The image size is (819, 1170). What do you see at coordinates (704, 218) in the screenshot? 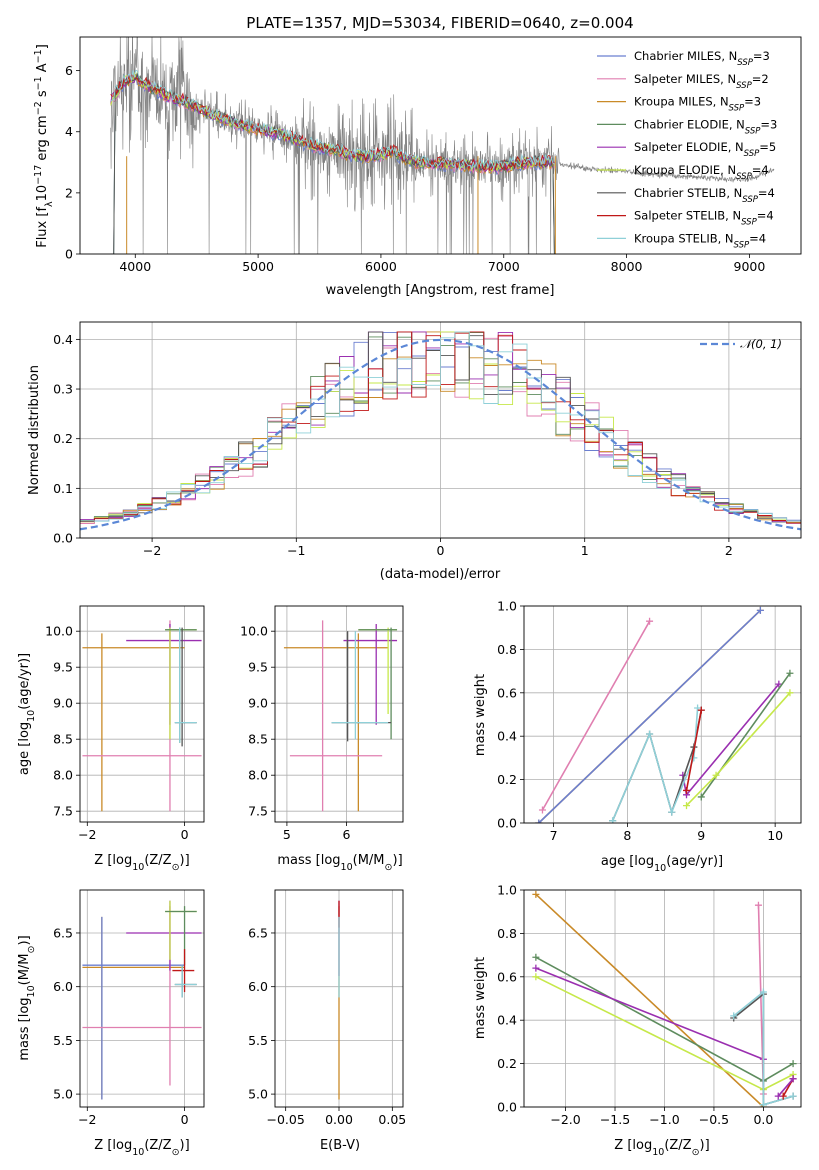
I see `legend-entry: Salpeter STELIB, NSSP=4` at bounding box center [704, 218].